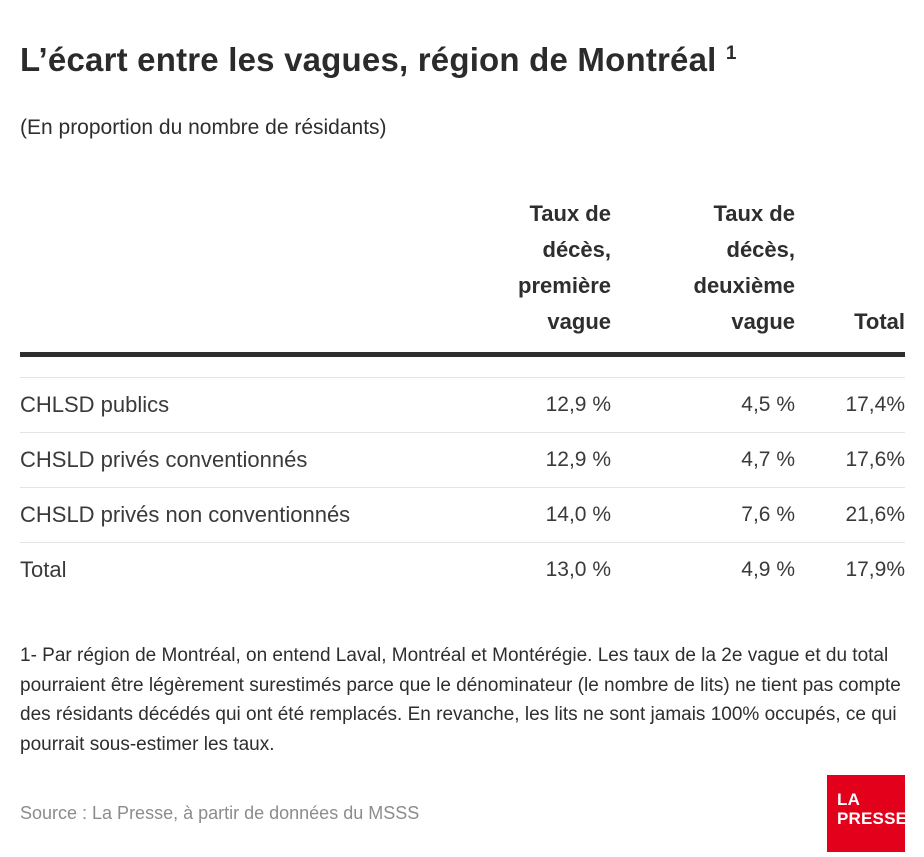  Describe the element at coordinates (564, 267) in the screenshot. I see `header-cell-wave1: Taux de décès, première vague` at that location.